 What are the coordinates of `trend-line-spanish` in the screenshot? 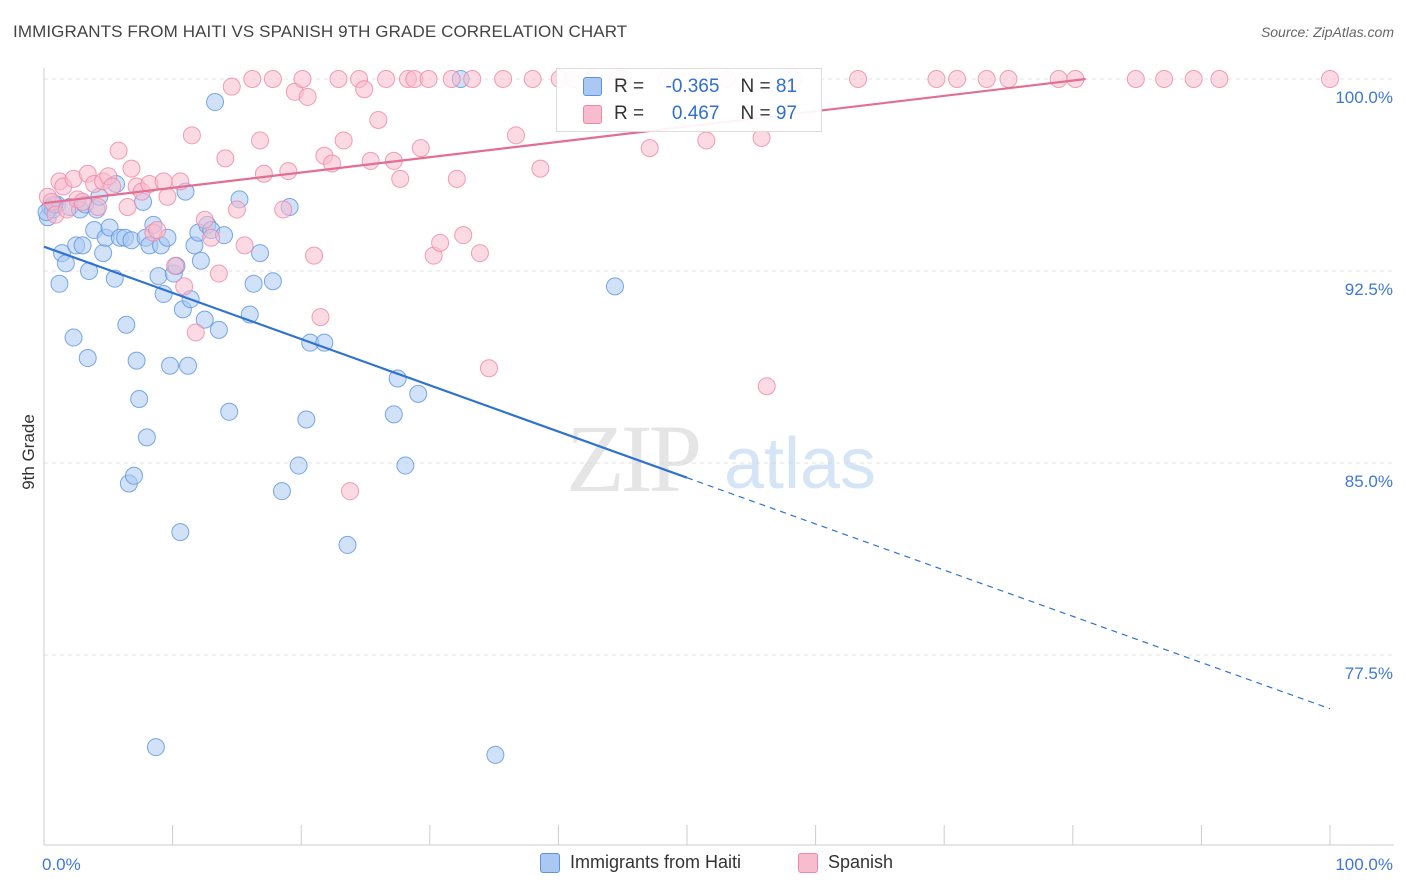 It's located at (564, 141).